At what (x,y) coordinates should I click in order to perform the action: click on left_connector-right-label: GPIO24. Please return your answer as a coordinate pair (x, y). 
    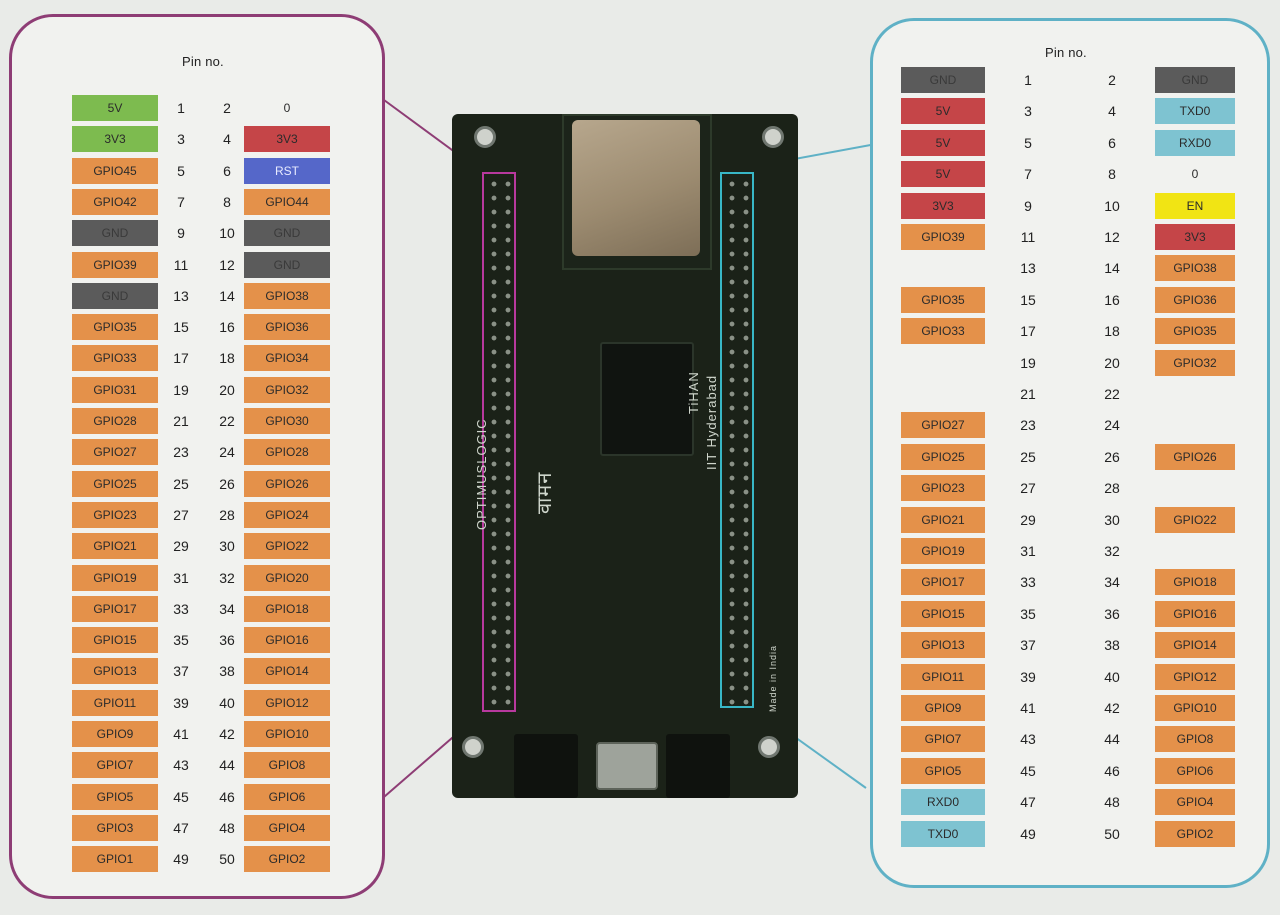
    Looking at the image, I should click on (287, 514).